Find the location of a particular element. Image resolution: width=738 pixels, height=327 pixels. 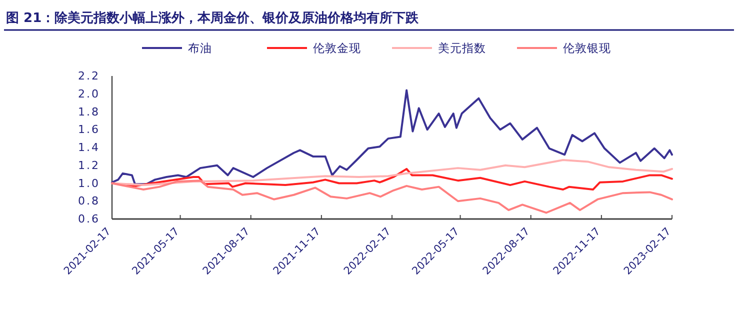

y-tick-label: 0.6 is located at coordinates (89, 219).